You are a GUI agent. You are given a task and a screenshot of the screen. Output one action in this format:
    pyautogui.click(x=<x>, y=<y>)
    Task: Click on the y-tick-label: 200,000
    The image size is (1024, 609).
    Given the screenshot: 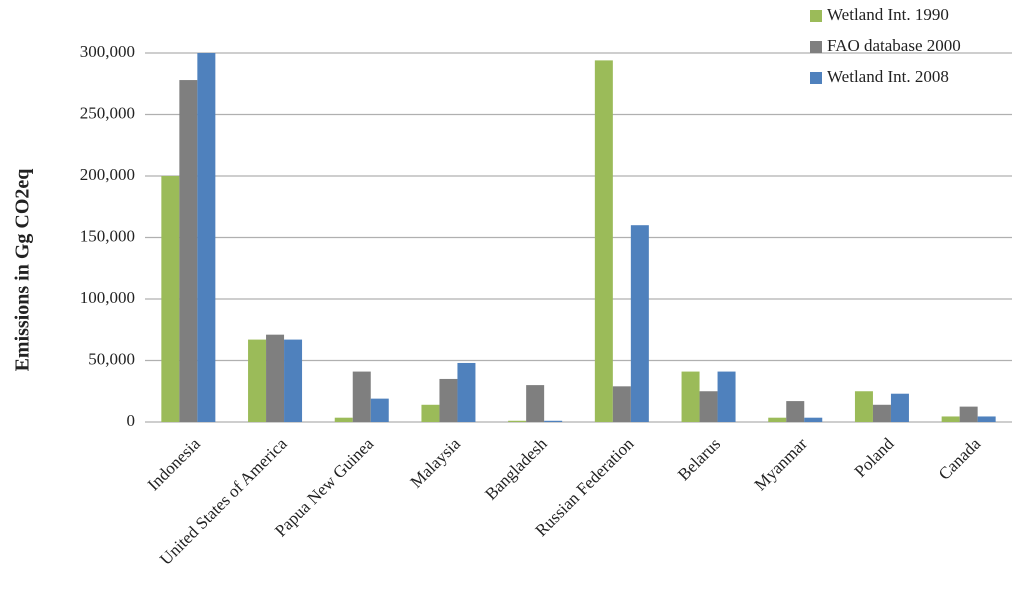 What is the action you would take?
    pyautogui.click(x=107, y=174)
    